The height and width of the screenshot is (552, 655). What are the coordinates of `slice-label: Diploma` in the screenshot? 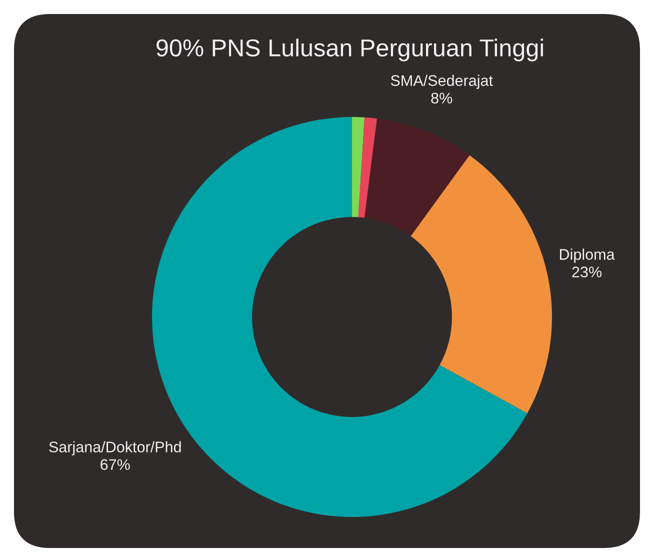 It's located at (587, 255).